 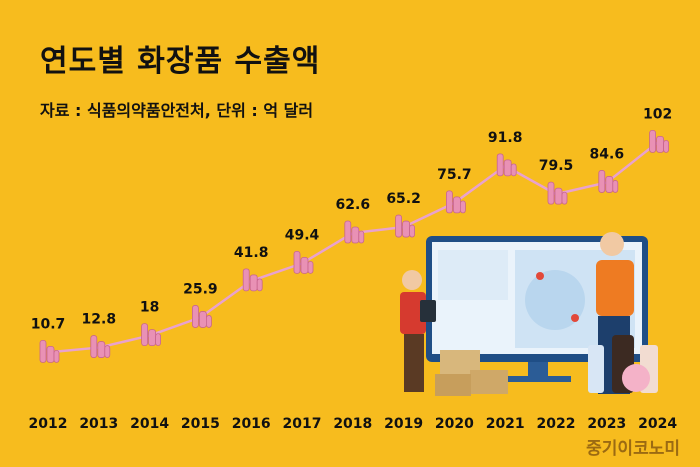 I want to click on x-tick-label: 2013, so click(x=98, y=424).